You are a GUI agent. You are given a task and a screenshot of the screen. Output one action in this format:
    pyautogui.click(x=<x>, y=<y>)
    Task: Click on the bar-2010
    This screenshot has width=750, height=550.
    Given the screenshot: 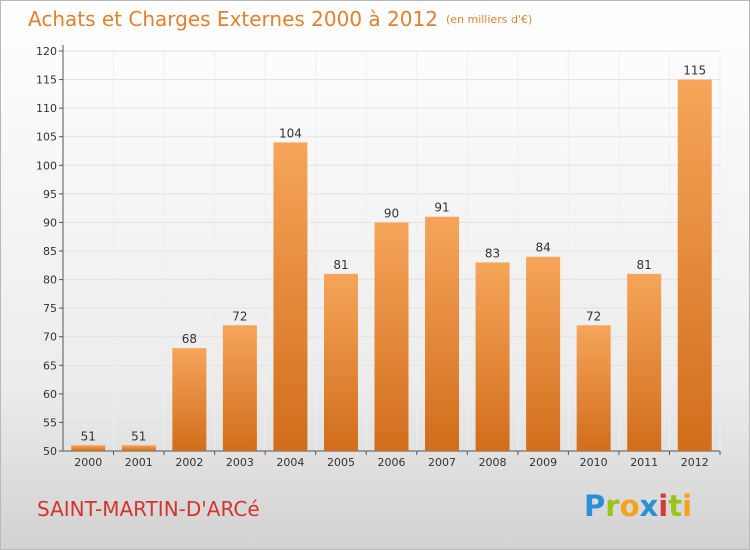 What is the action you would take?
    pyautogui.click(x=593, y=388)
    